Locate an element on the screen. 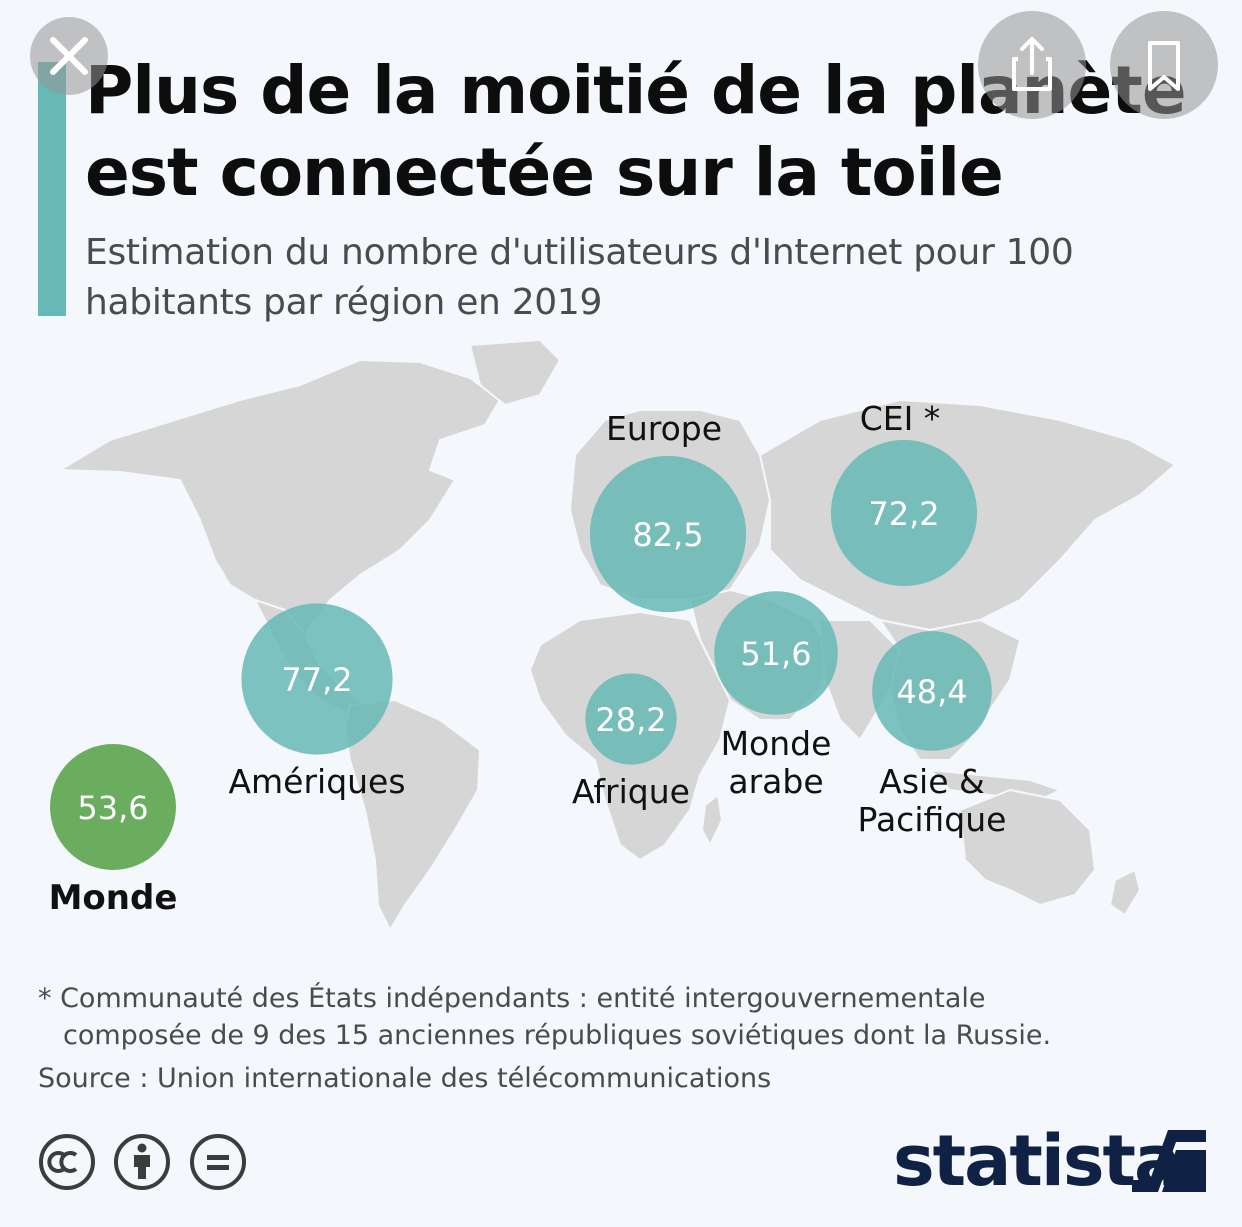 Image resolution: width=1242 pixels, height=1227 pixels. bookmark-icon is located at coordinates (1164, 66).